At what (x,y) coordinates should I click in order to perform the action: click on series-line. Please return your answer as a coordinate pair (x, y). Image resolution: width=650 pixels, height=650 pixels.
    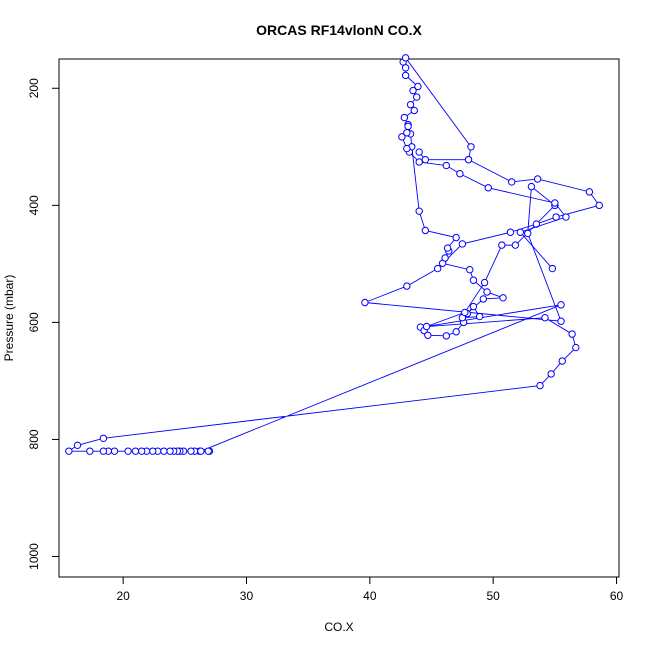
    Looking at the image, I should click on (484, 197).